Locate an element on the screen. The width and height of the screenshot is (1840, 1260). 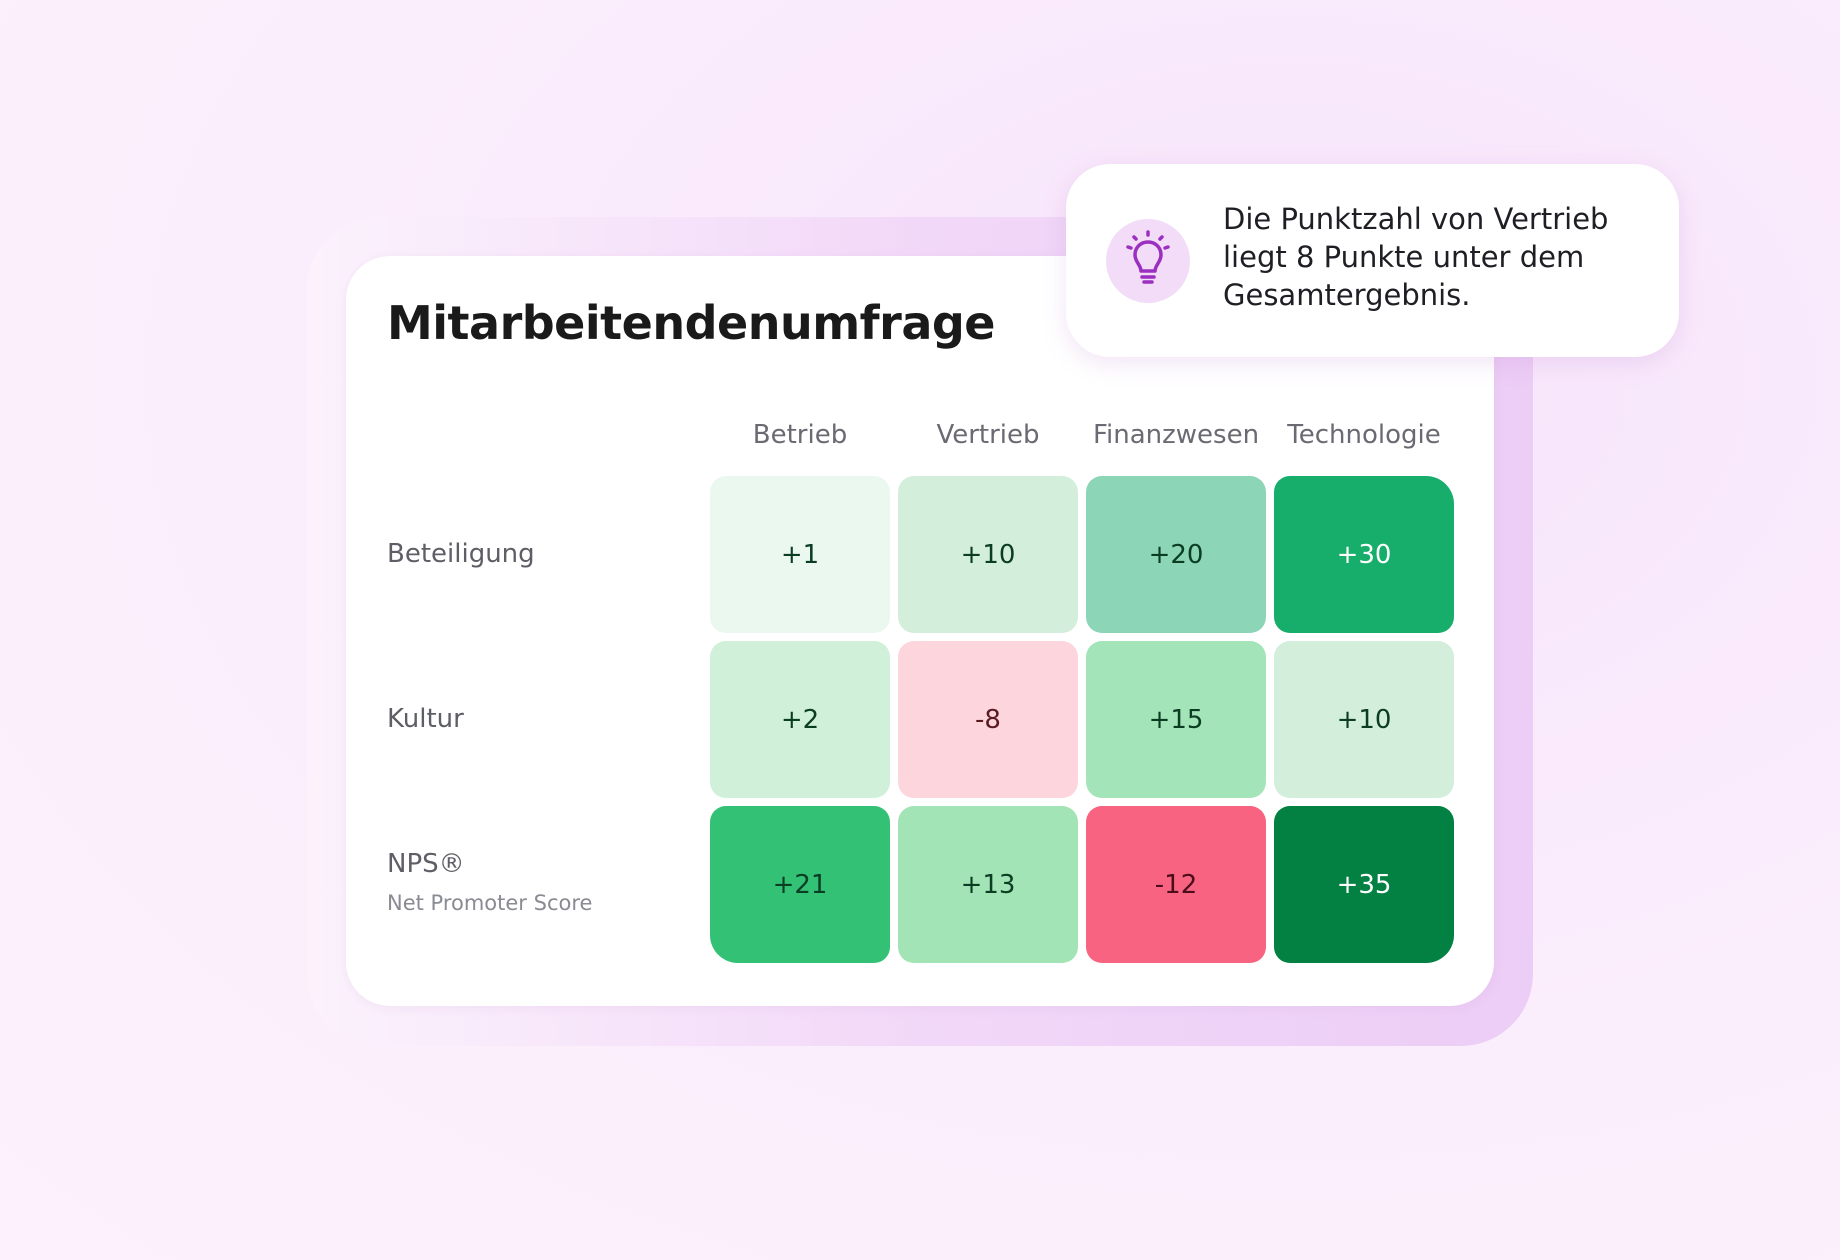
column-header: Technologie is located at coordinates (1364, 435).